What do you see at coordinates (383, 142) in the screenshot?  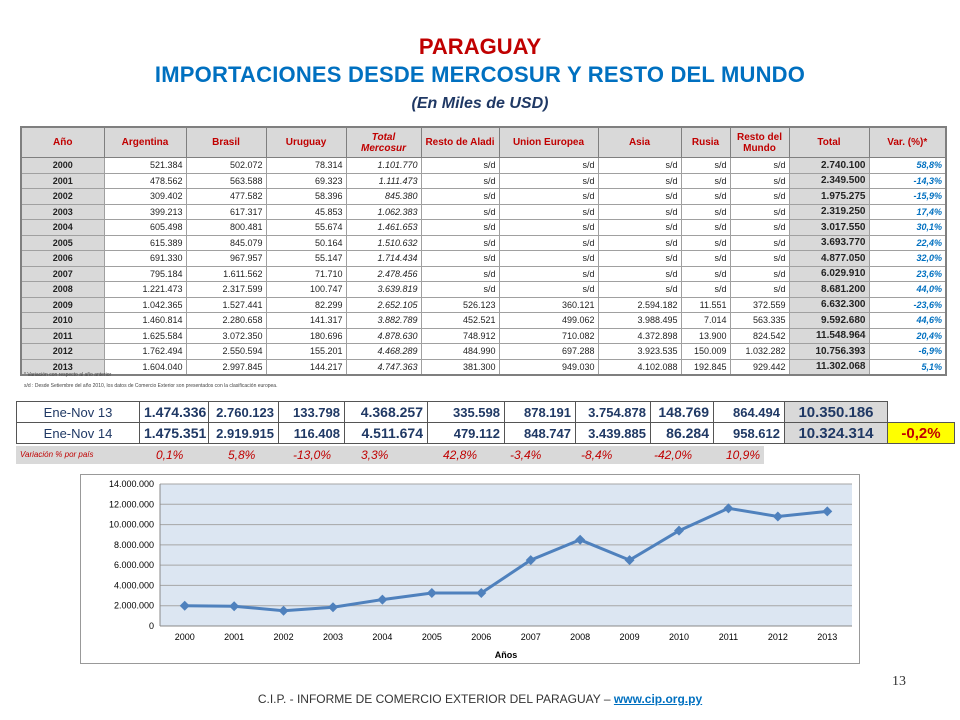 I see `header-cell: Total Mercosur` at bounding box center [383, 142].